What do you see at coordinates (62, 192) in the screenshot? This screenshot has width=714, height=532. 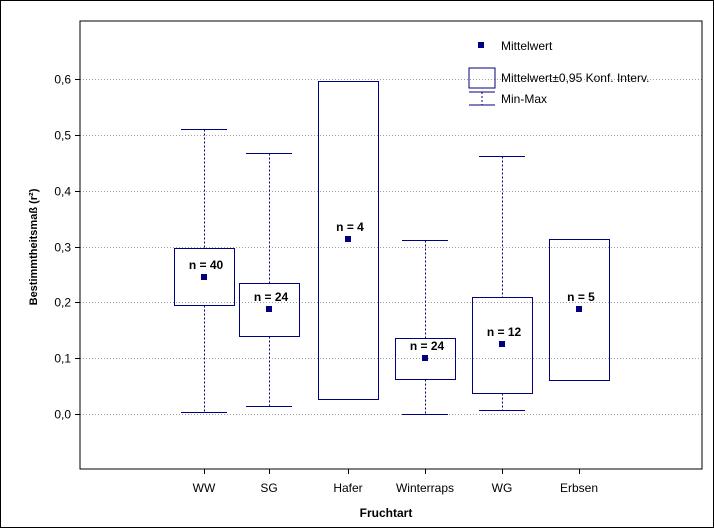 I see `y-tick-label: 0,4` at bounding box center [62, 192].